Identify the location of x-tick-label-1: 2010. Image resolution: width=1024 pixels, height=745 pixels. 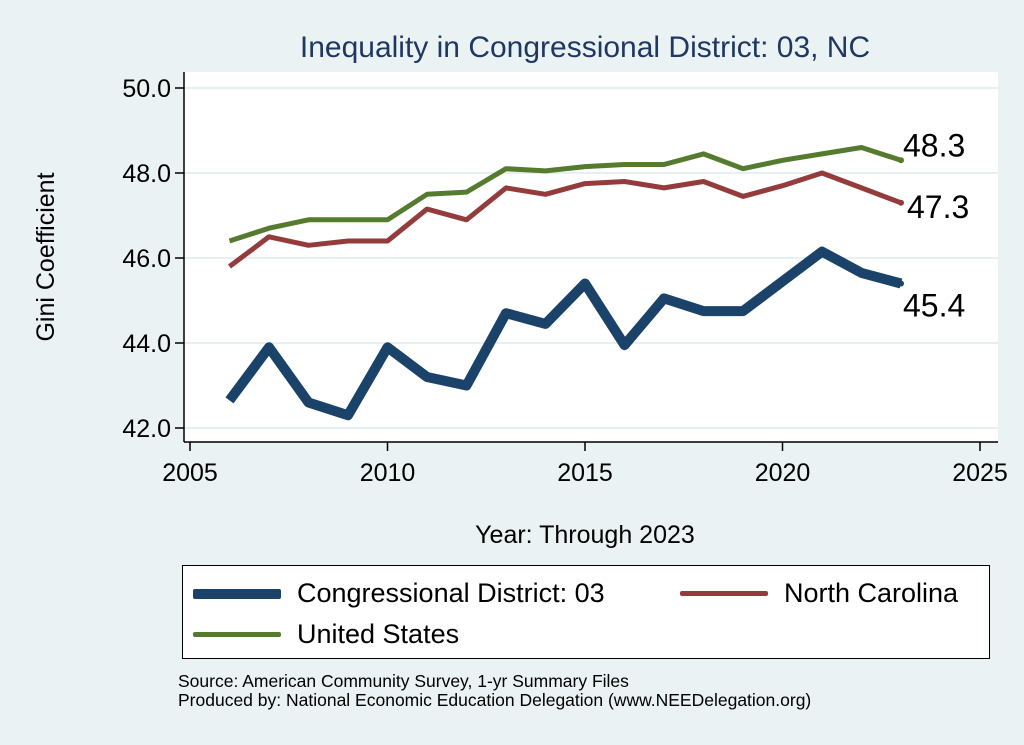
(388, 473).